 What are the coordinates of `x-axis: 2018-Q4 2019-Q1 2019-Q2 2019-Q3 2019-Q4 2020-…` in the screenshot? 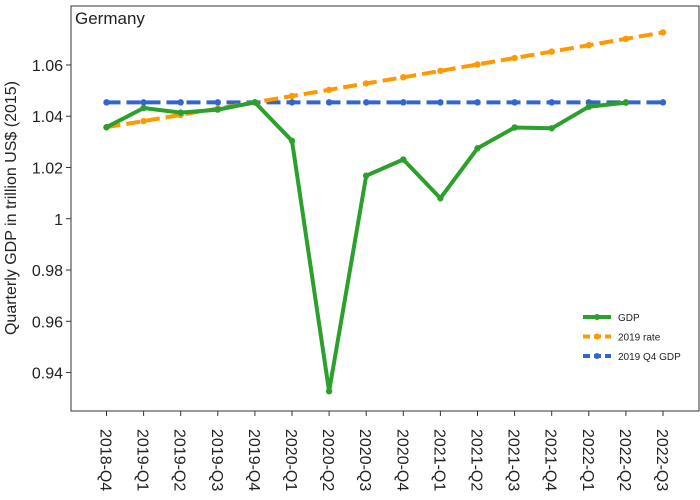 It's located at (383, 451).